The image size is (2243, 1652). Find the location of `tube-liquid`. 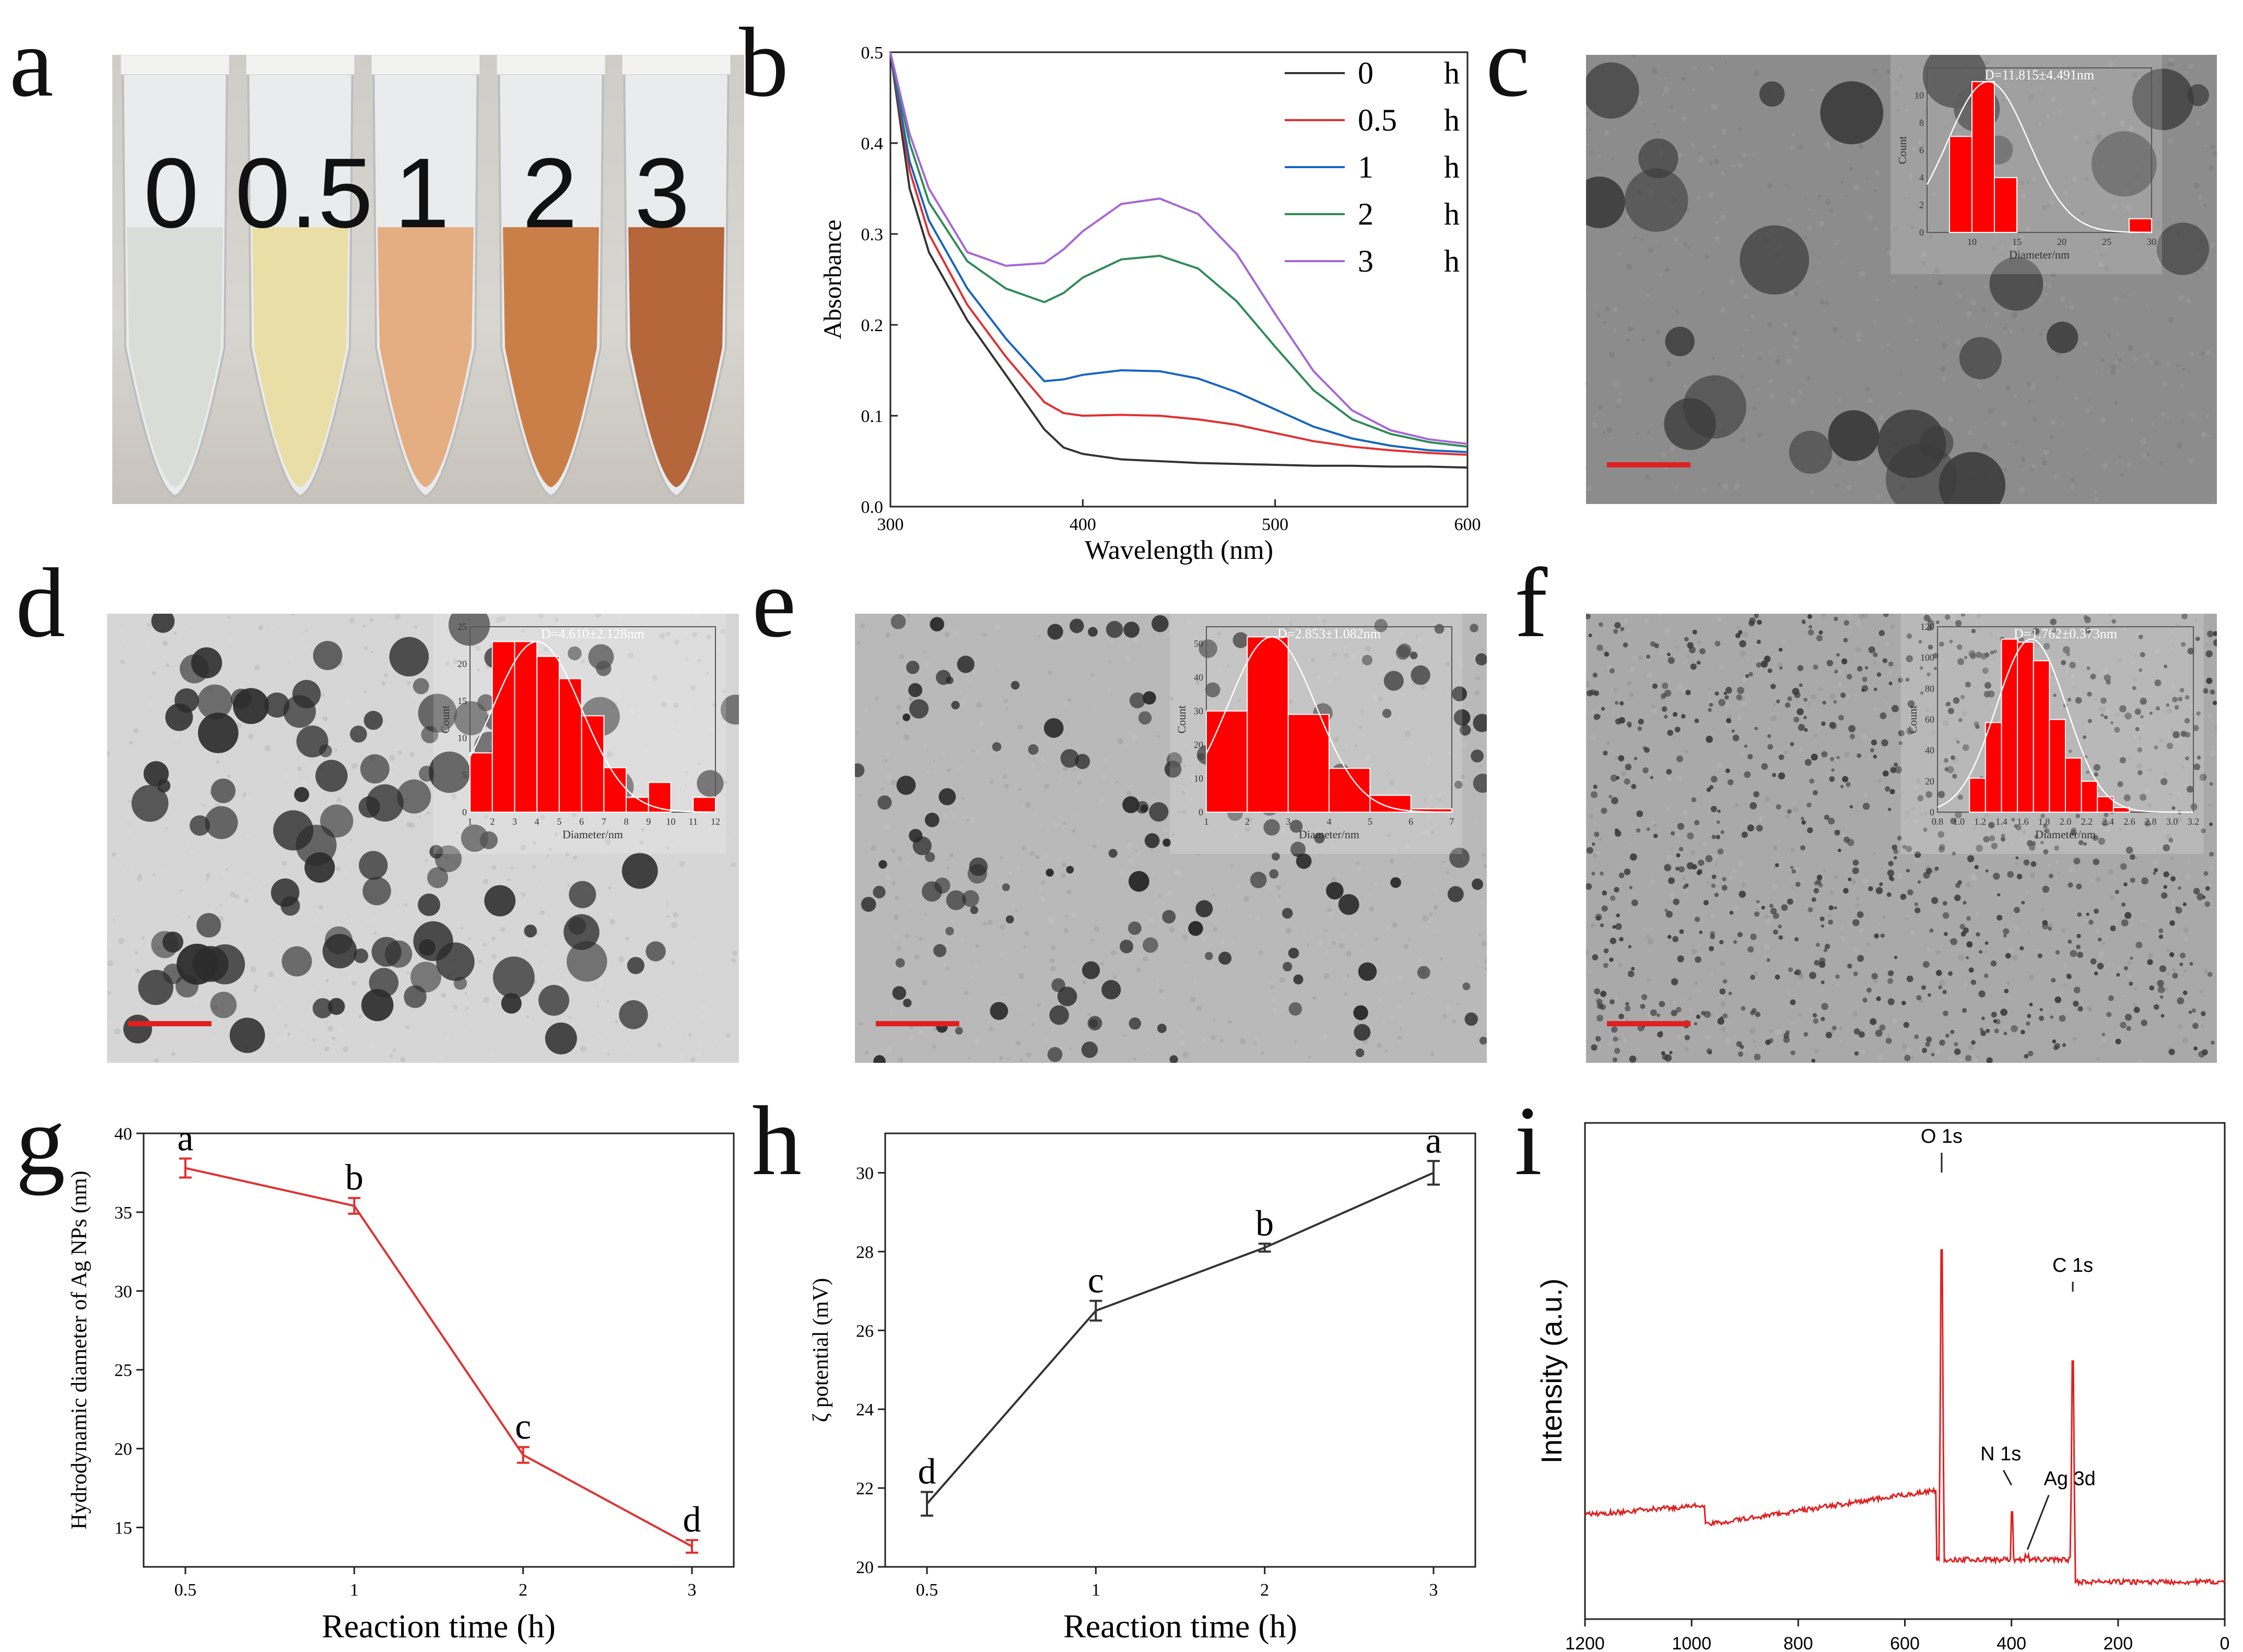

tube-liquid is located at coordinates (426, 357).